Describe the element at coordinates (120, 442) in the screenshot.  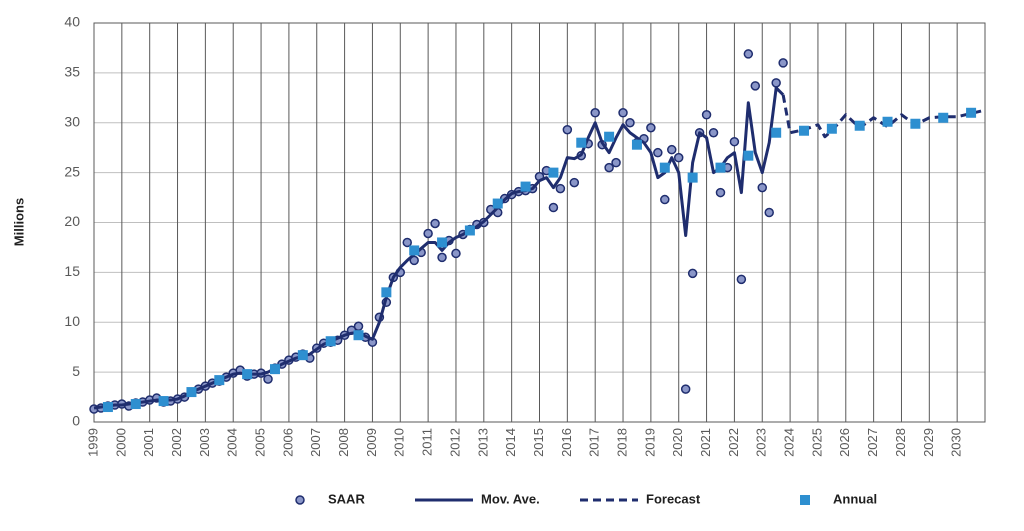
I see `x-tick-label: 2000` at that location.